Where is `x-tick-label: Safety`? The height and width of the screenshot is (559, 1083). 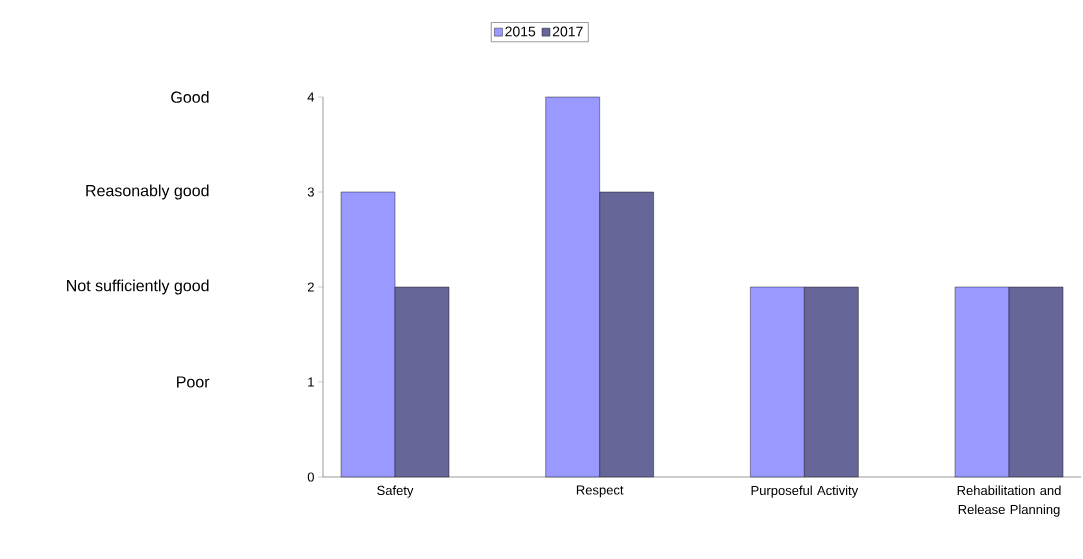
x-tick-label: Safety is located at coordinates (395, 491).